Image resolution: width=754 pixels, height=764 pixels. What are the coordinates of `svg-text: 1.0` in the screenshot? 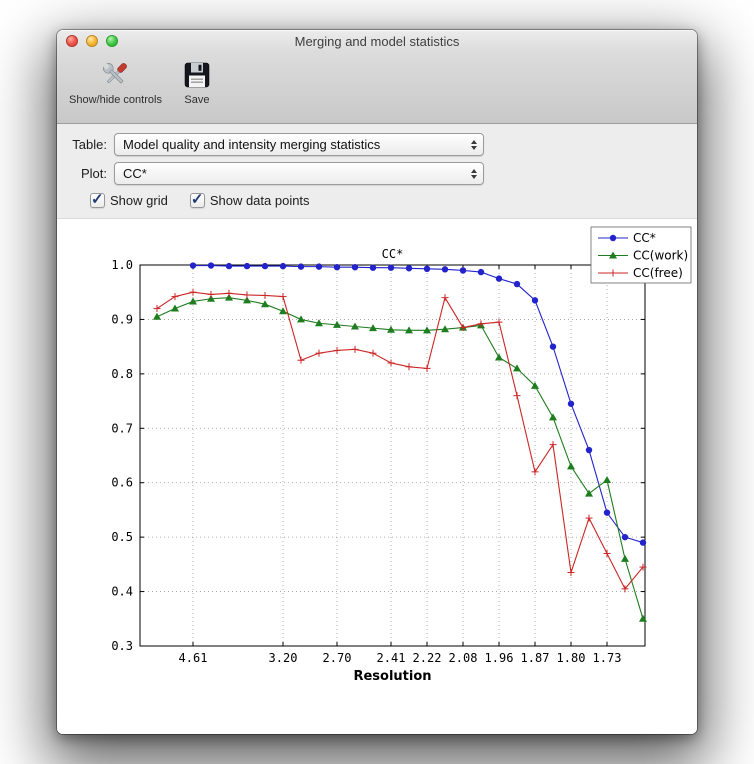 It's located at (122, 265).